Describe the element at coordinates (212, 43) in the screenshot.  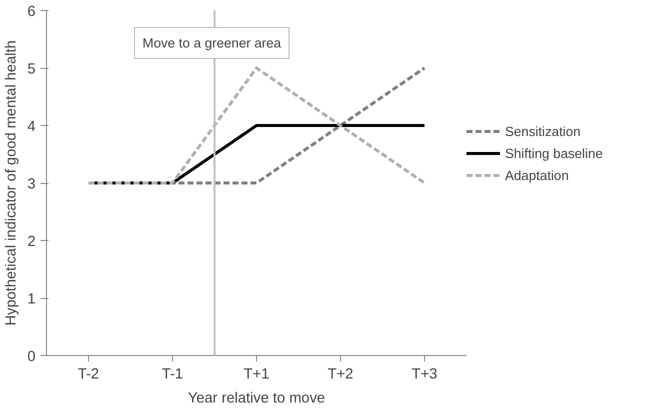
I see `annotation: Move to a greener area` at that location.